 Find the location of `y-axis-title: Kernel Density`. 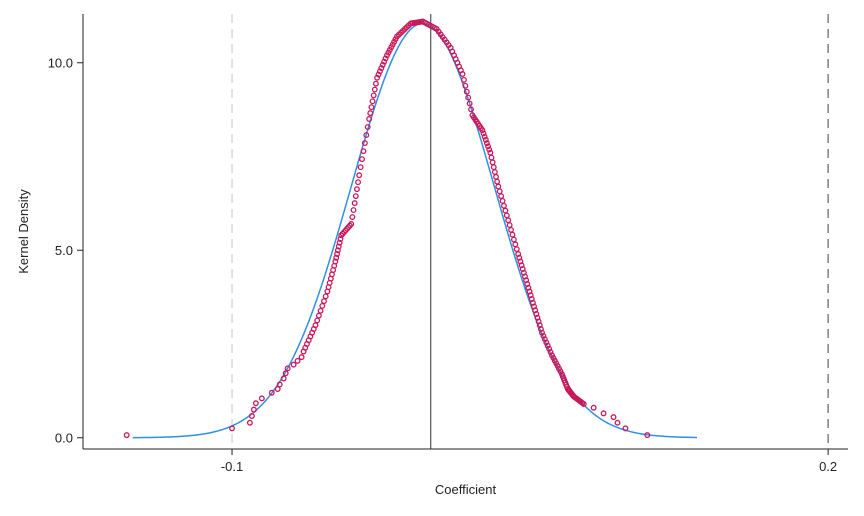

y-axis-title: Kernel Density is located at coordinates (23, 231).